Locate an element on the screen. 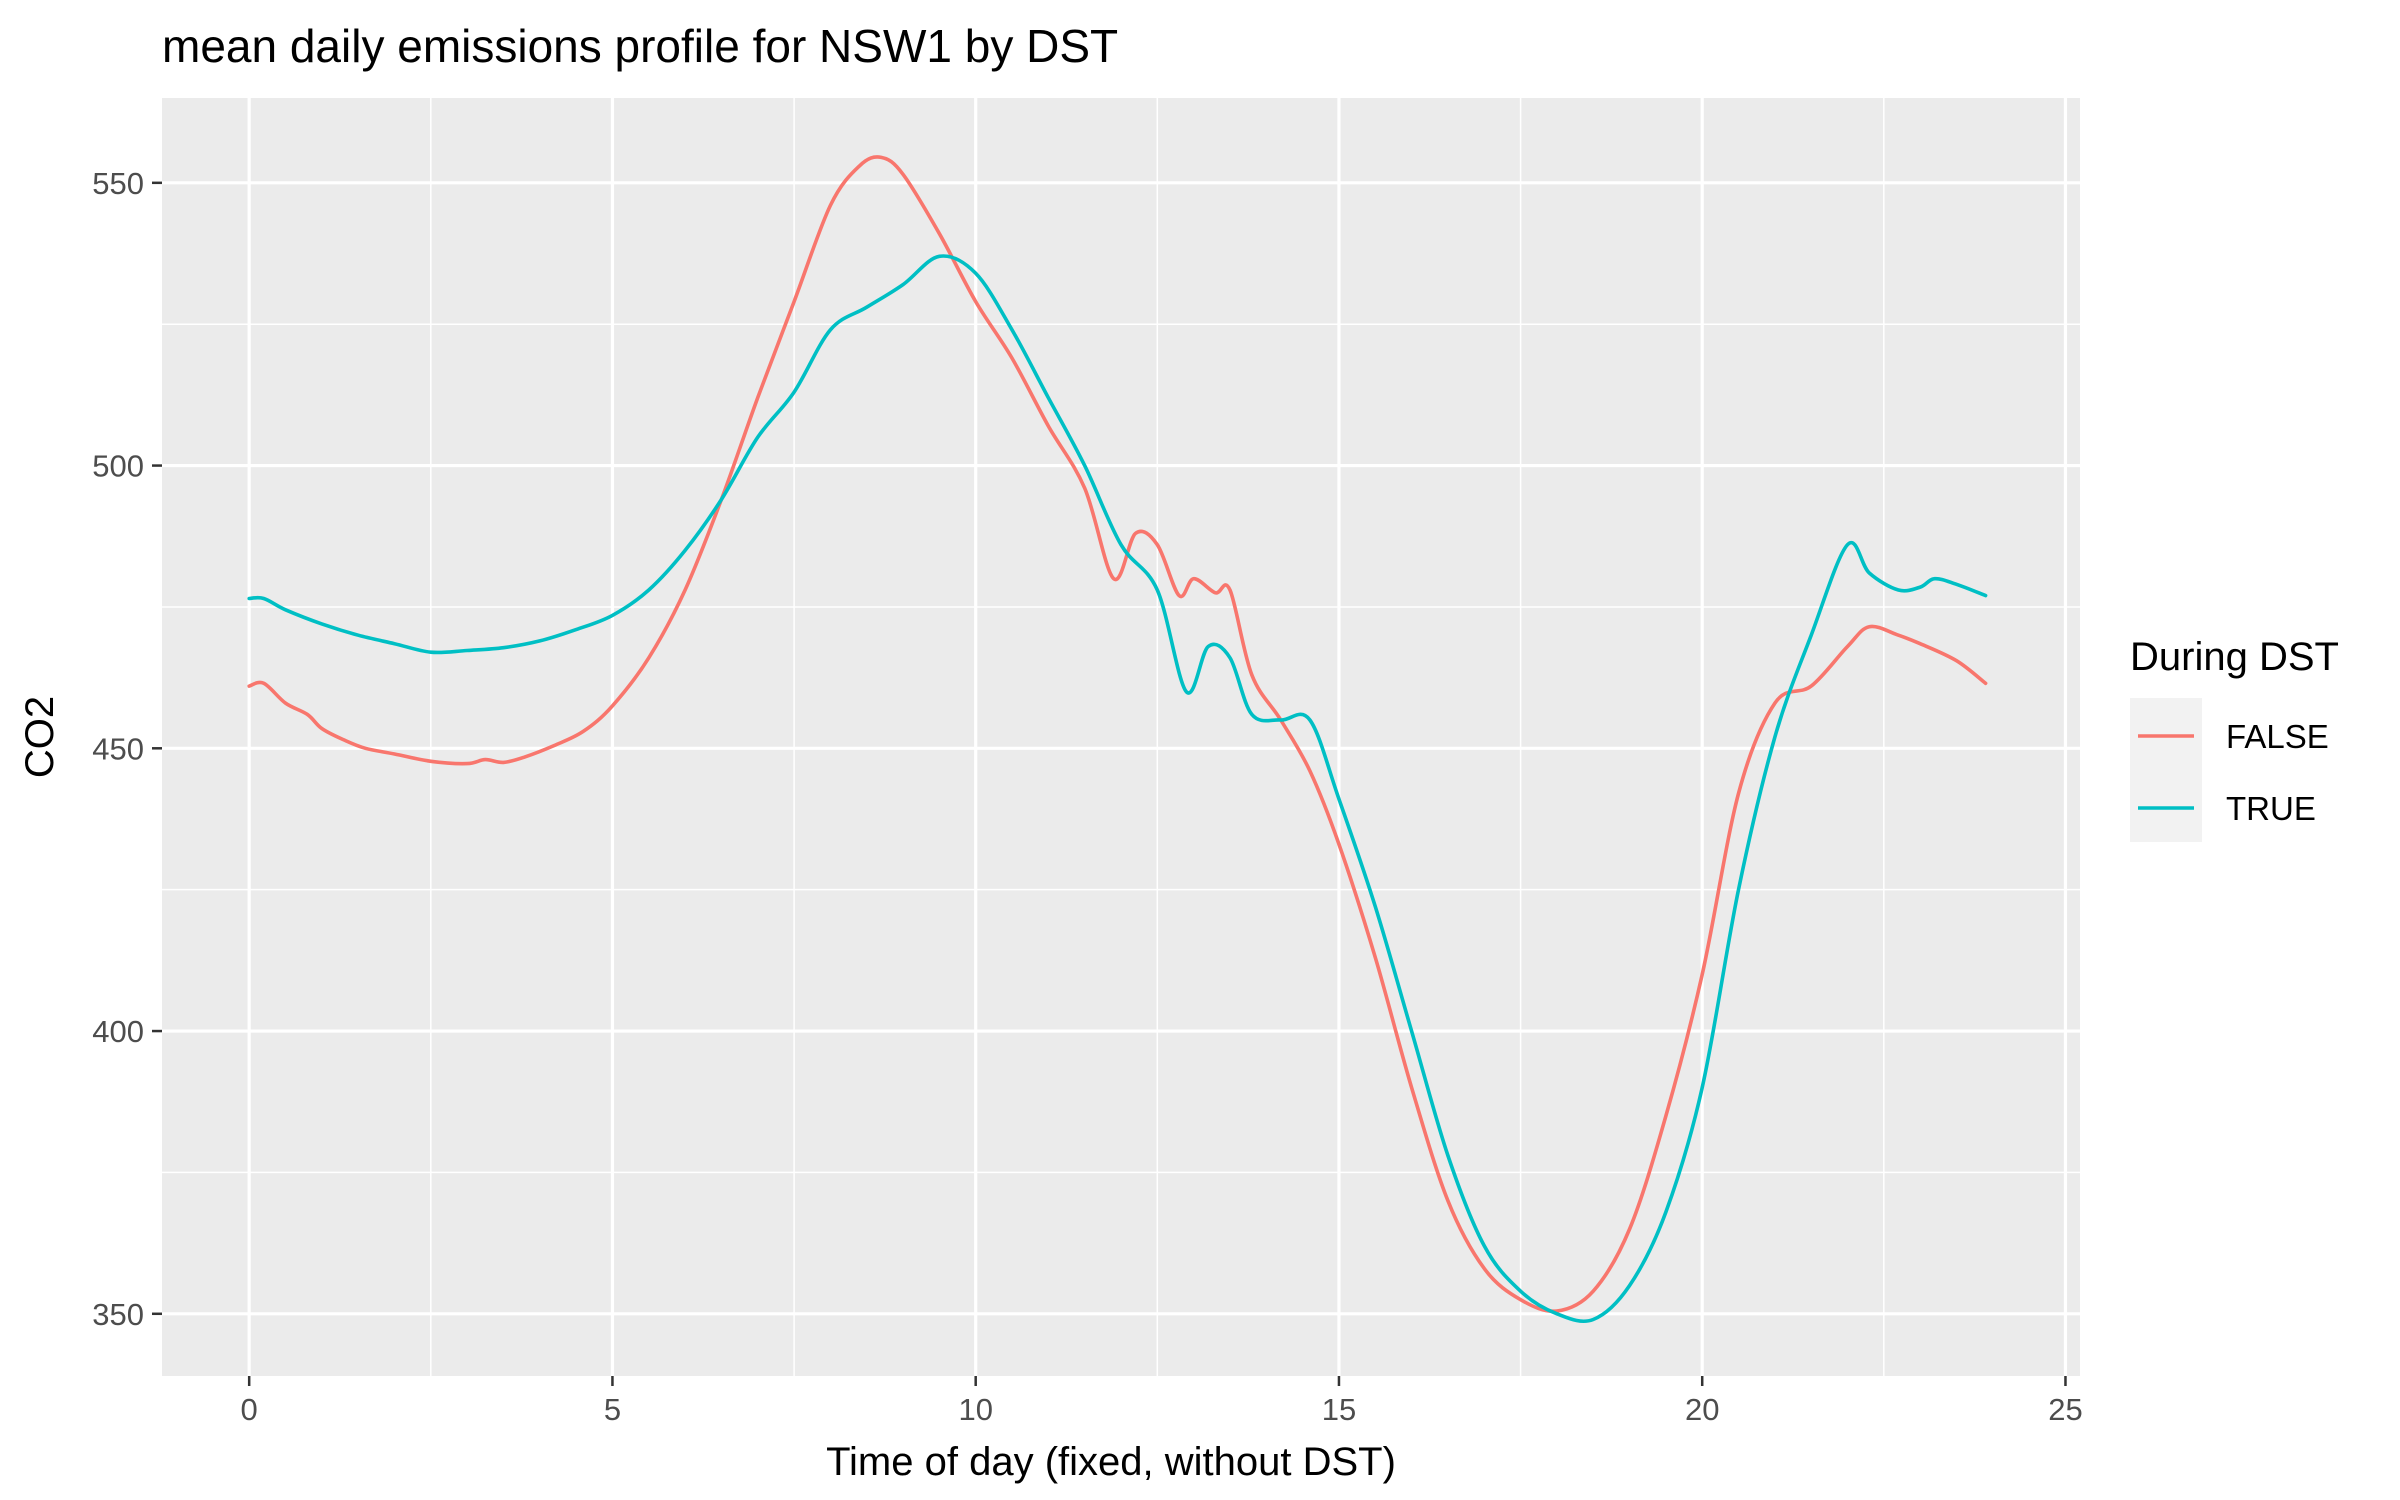  x-tick-label: 5 is located at coordinates (612, 1409).